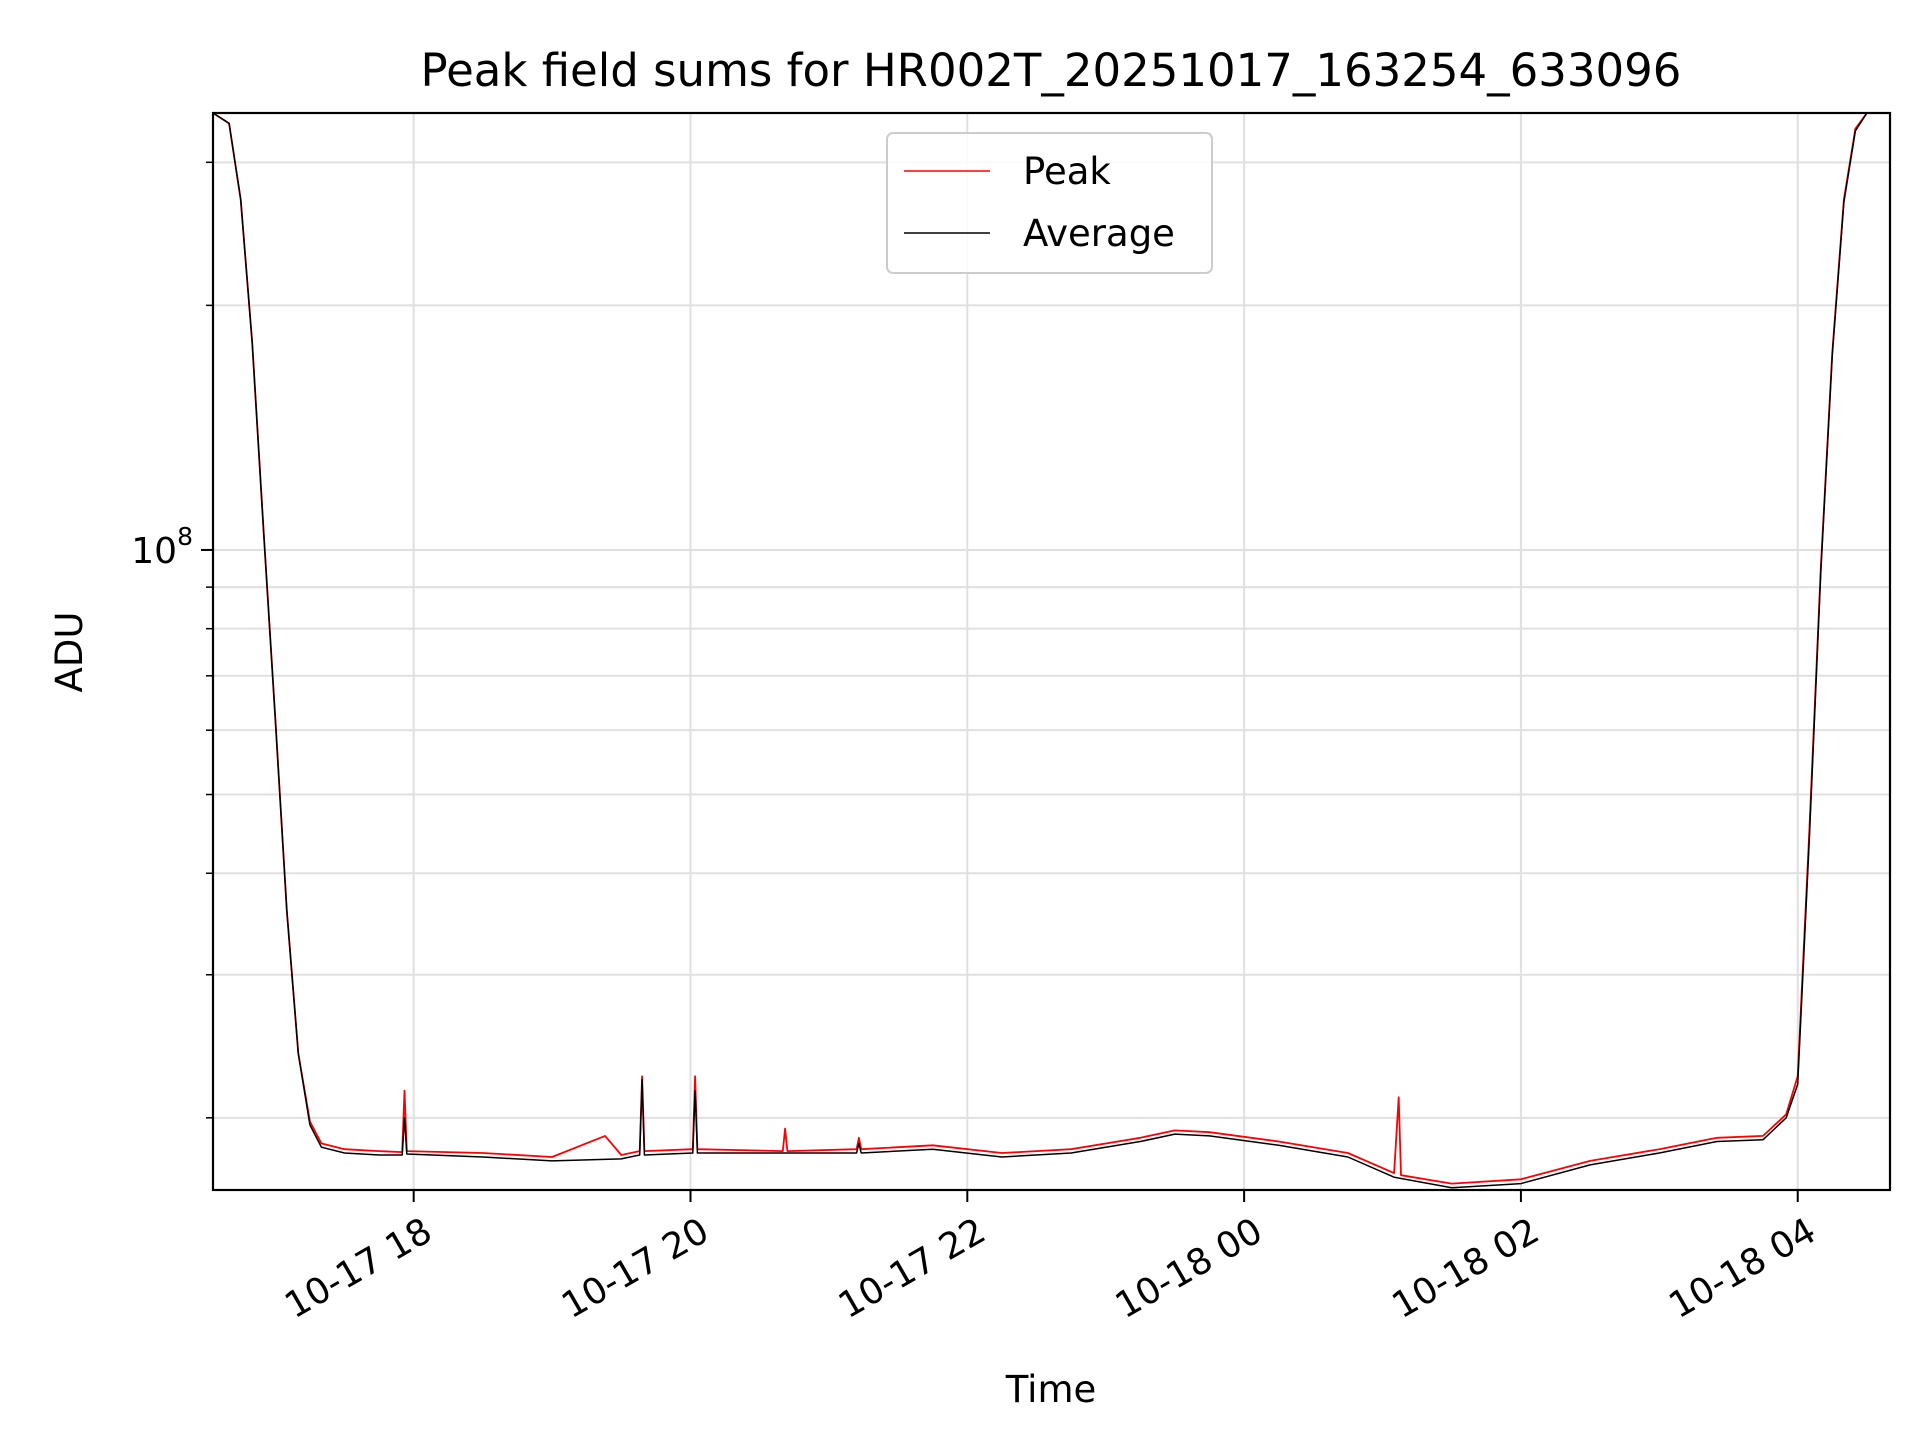 The image size is (1920, 1440). I want to click on legend-label-average: Average, so click(1099, 233).